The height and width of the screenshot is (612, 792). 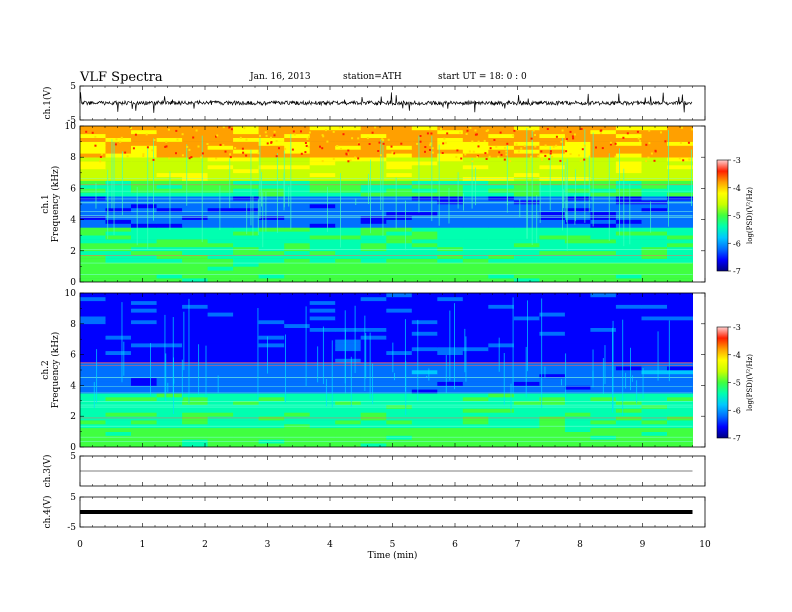 What do you see at coordinates (73, 356) in the screenshot?
I see `y-tick-label: 6` at bounding box center [73, 356].